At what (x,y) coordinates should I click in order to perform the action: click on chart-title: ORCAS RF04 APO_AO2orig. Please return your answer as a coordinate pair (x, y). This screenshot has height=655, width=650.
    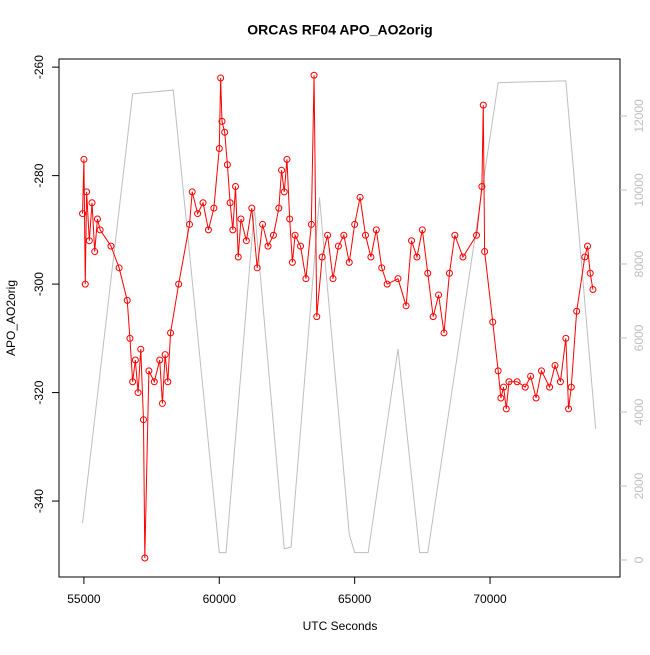
    Looking at the image, I should click on (339, 30).